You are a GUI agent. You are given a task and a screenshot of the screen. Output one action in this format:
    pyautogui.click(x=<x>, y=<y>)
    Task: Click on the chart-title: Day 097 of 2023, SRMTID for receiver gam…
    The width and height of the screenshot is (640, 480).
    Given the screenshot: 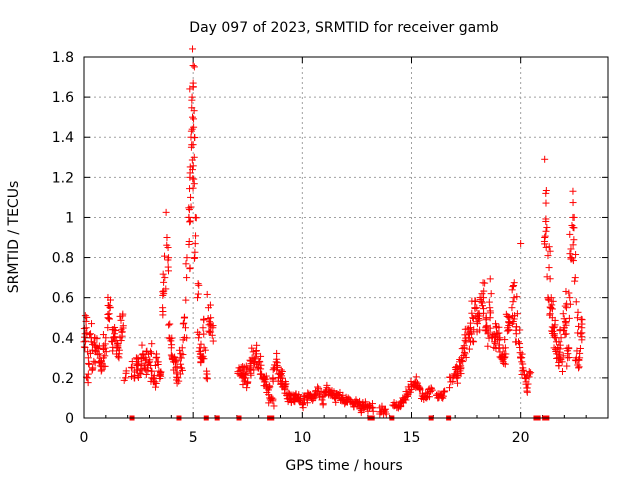 What is the action you would take?
    pyautogui.click(x=344, y=28)
    